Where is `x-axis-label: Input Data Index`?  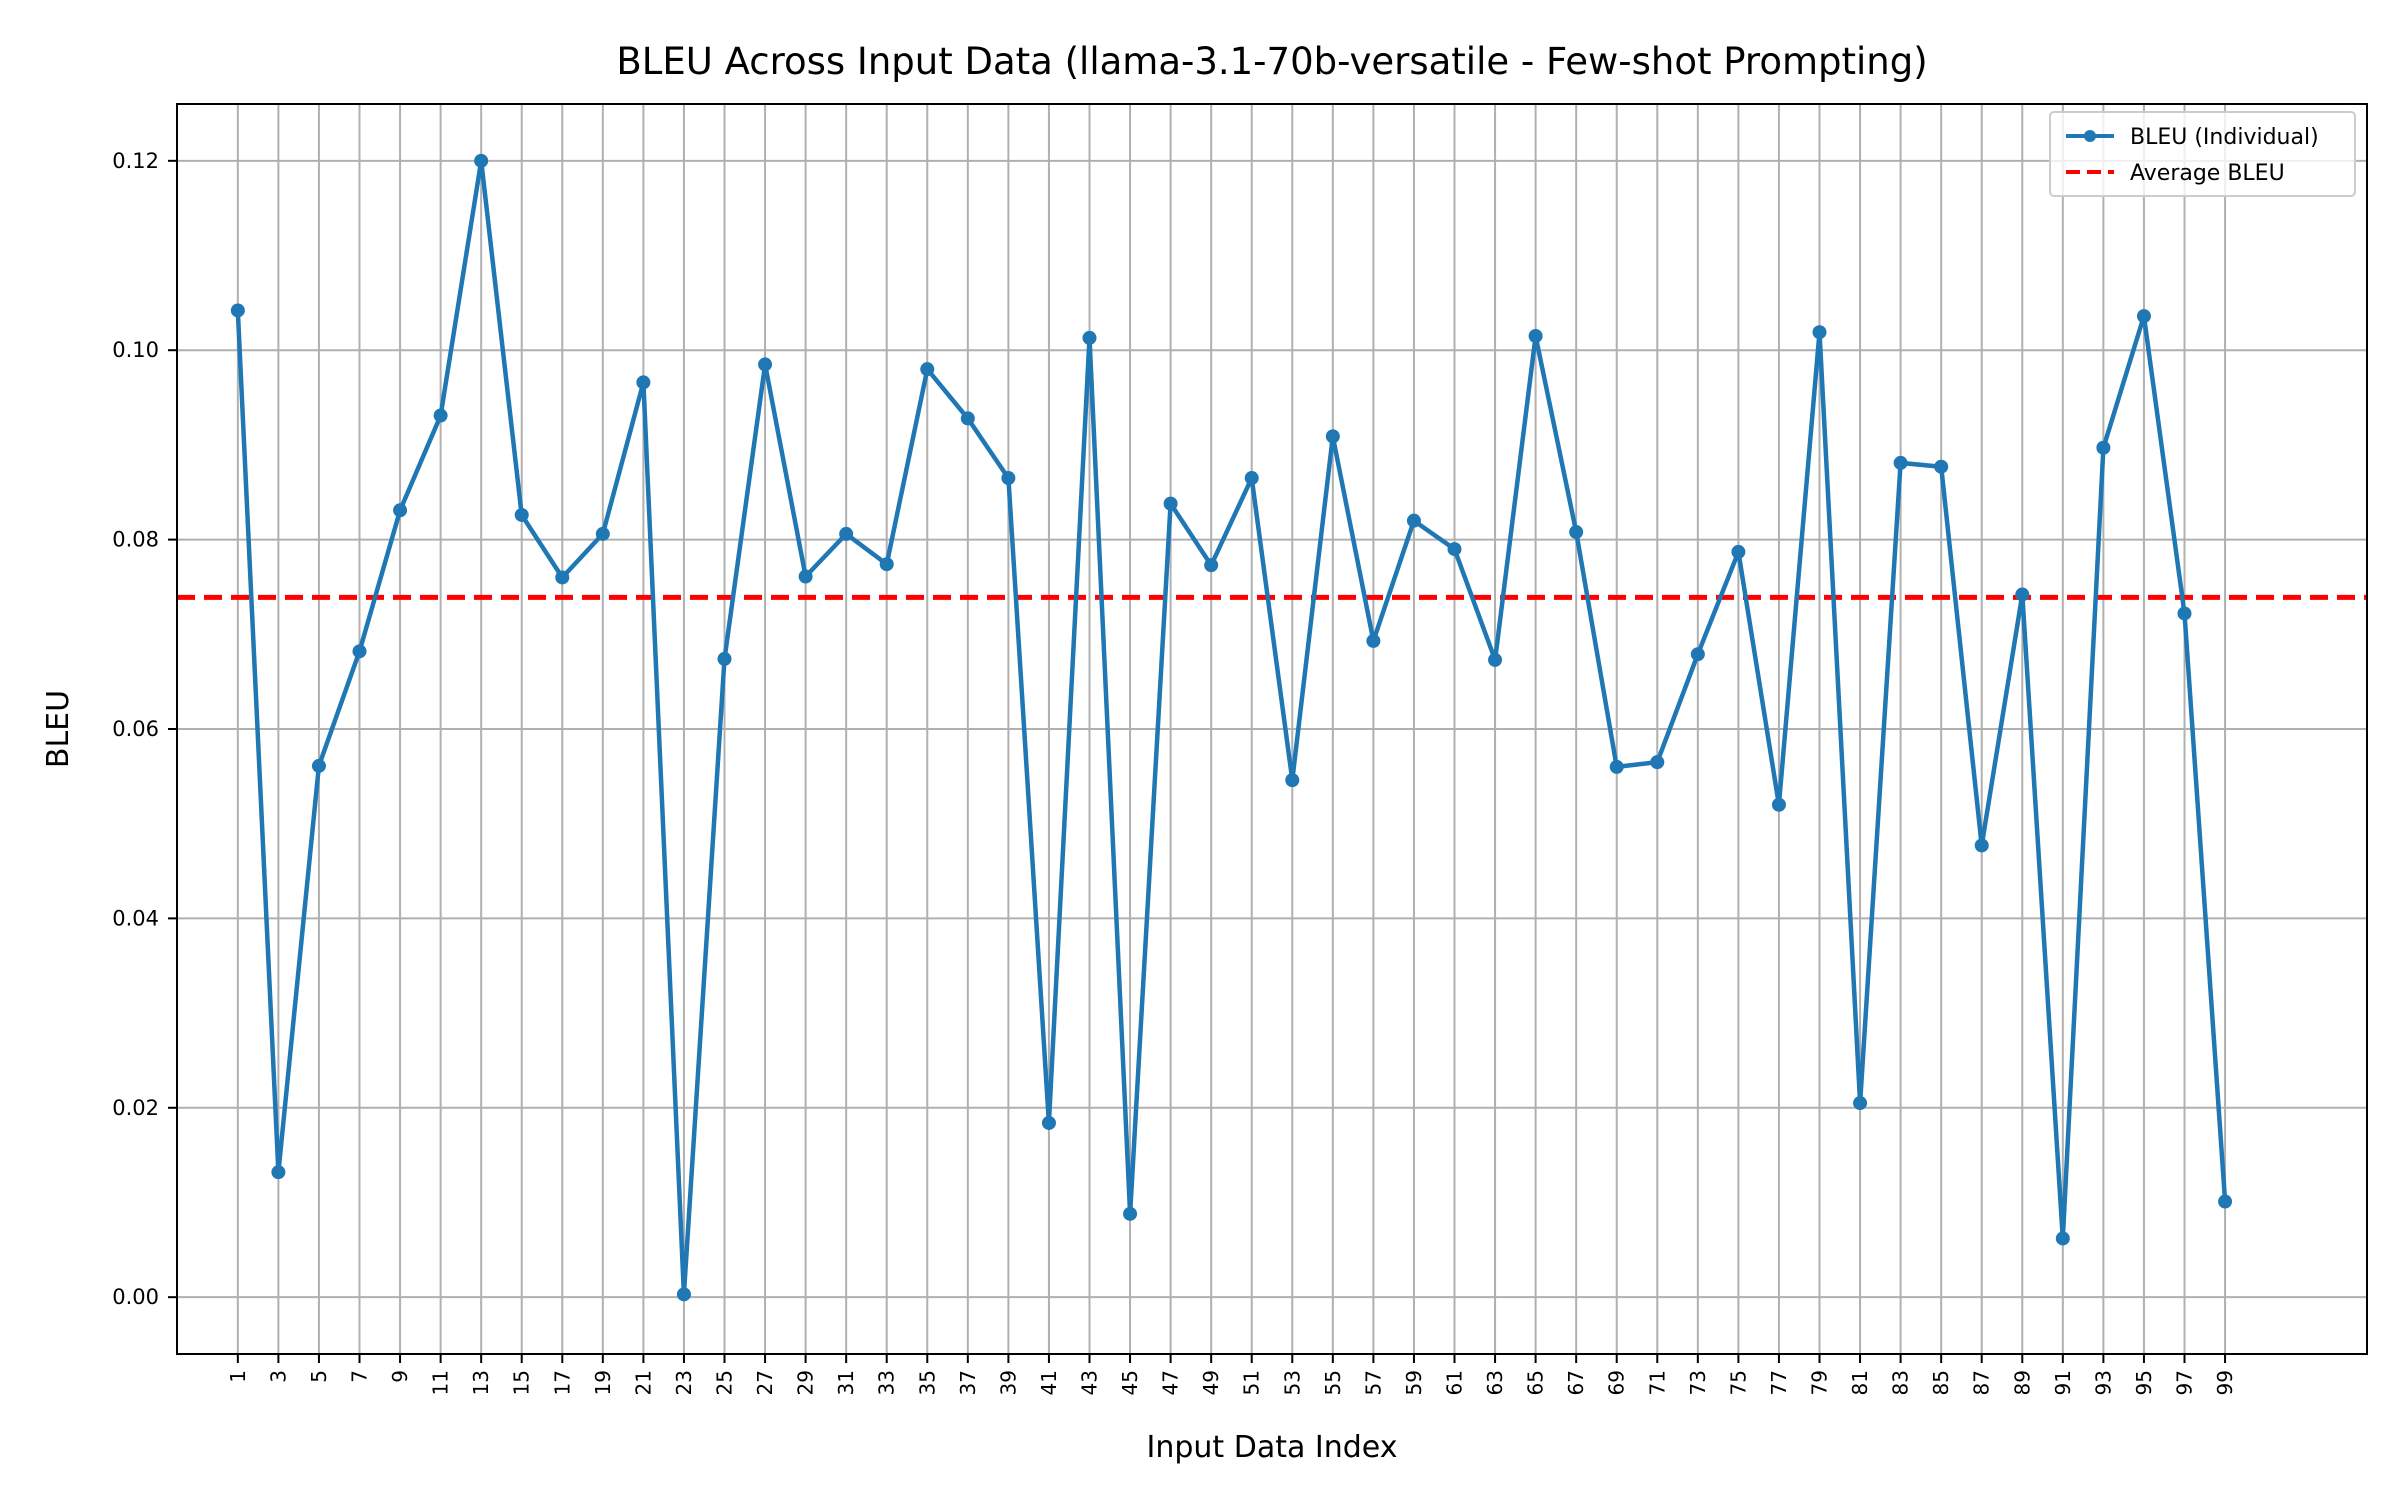 x-axis-label: Input Data Index is located at coordinates (1272, 1447).